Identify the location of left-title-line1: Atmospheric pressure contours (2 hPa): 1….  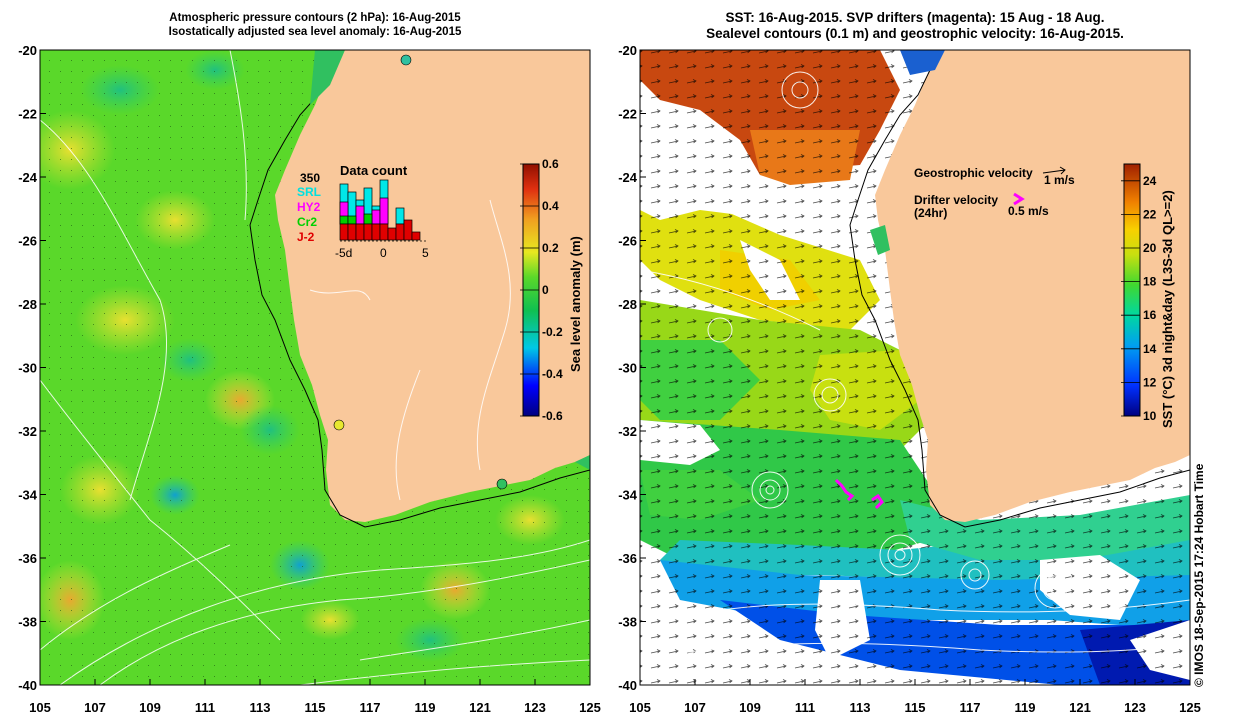
(315, 18).